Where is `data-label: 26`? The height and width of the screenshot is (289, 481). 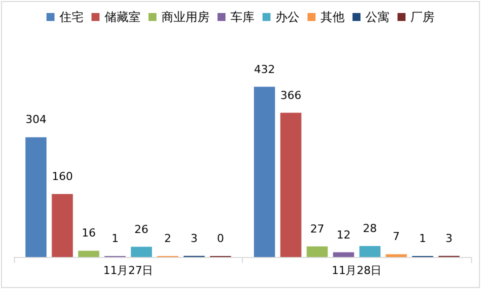 data-label: 26 is located at coordinates (141, 229).